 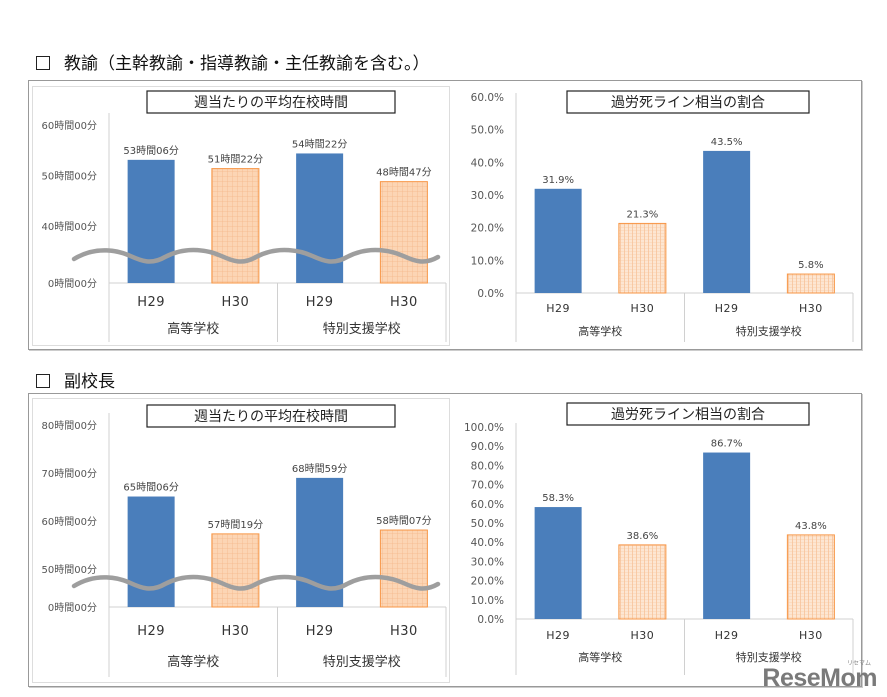 I want to click on data-label: 48時間47分, so click(x=403, y=173).